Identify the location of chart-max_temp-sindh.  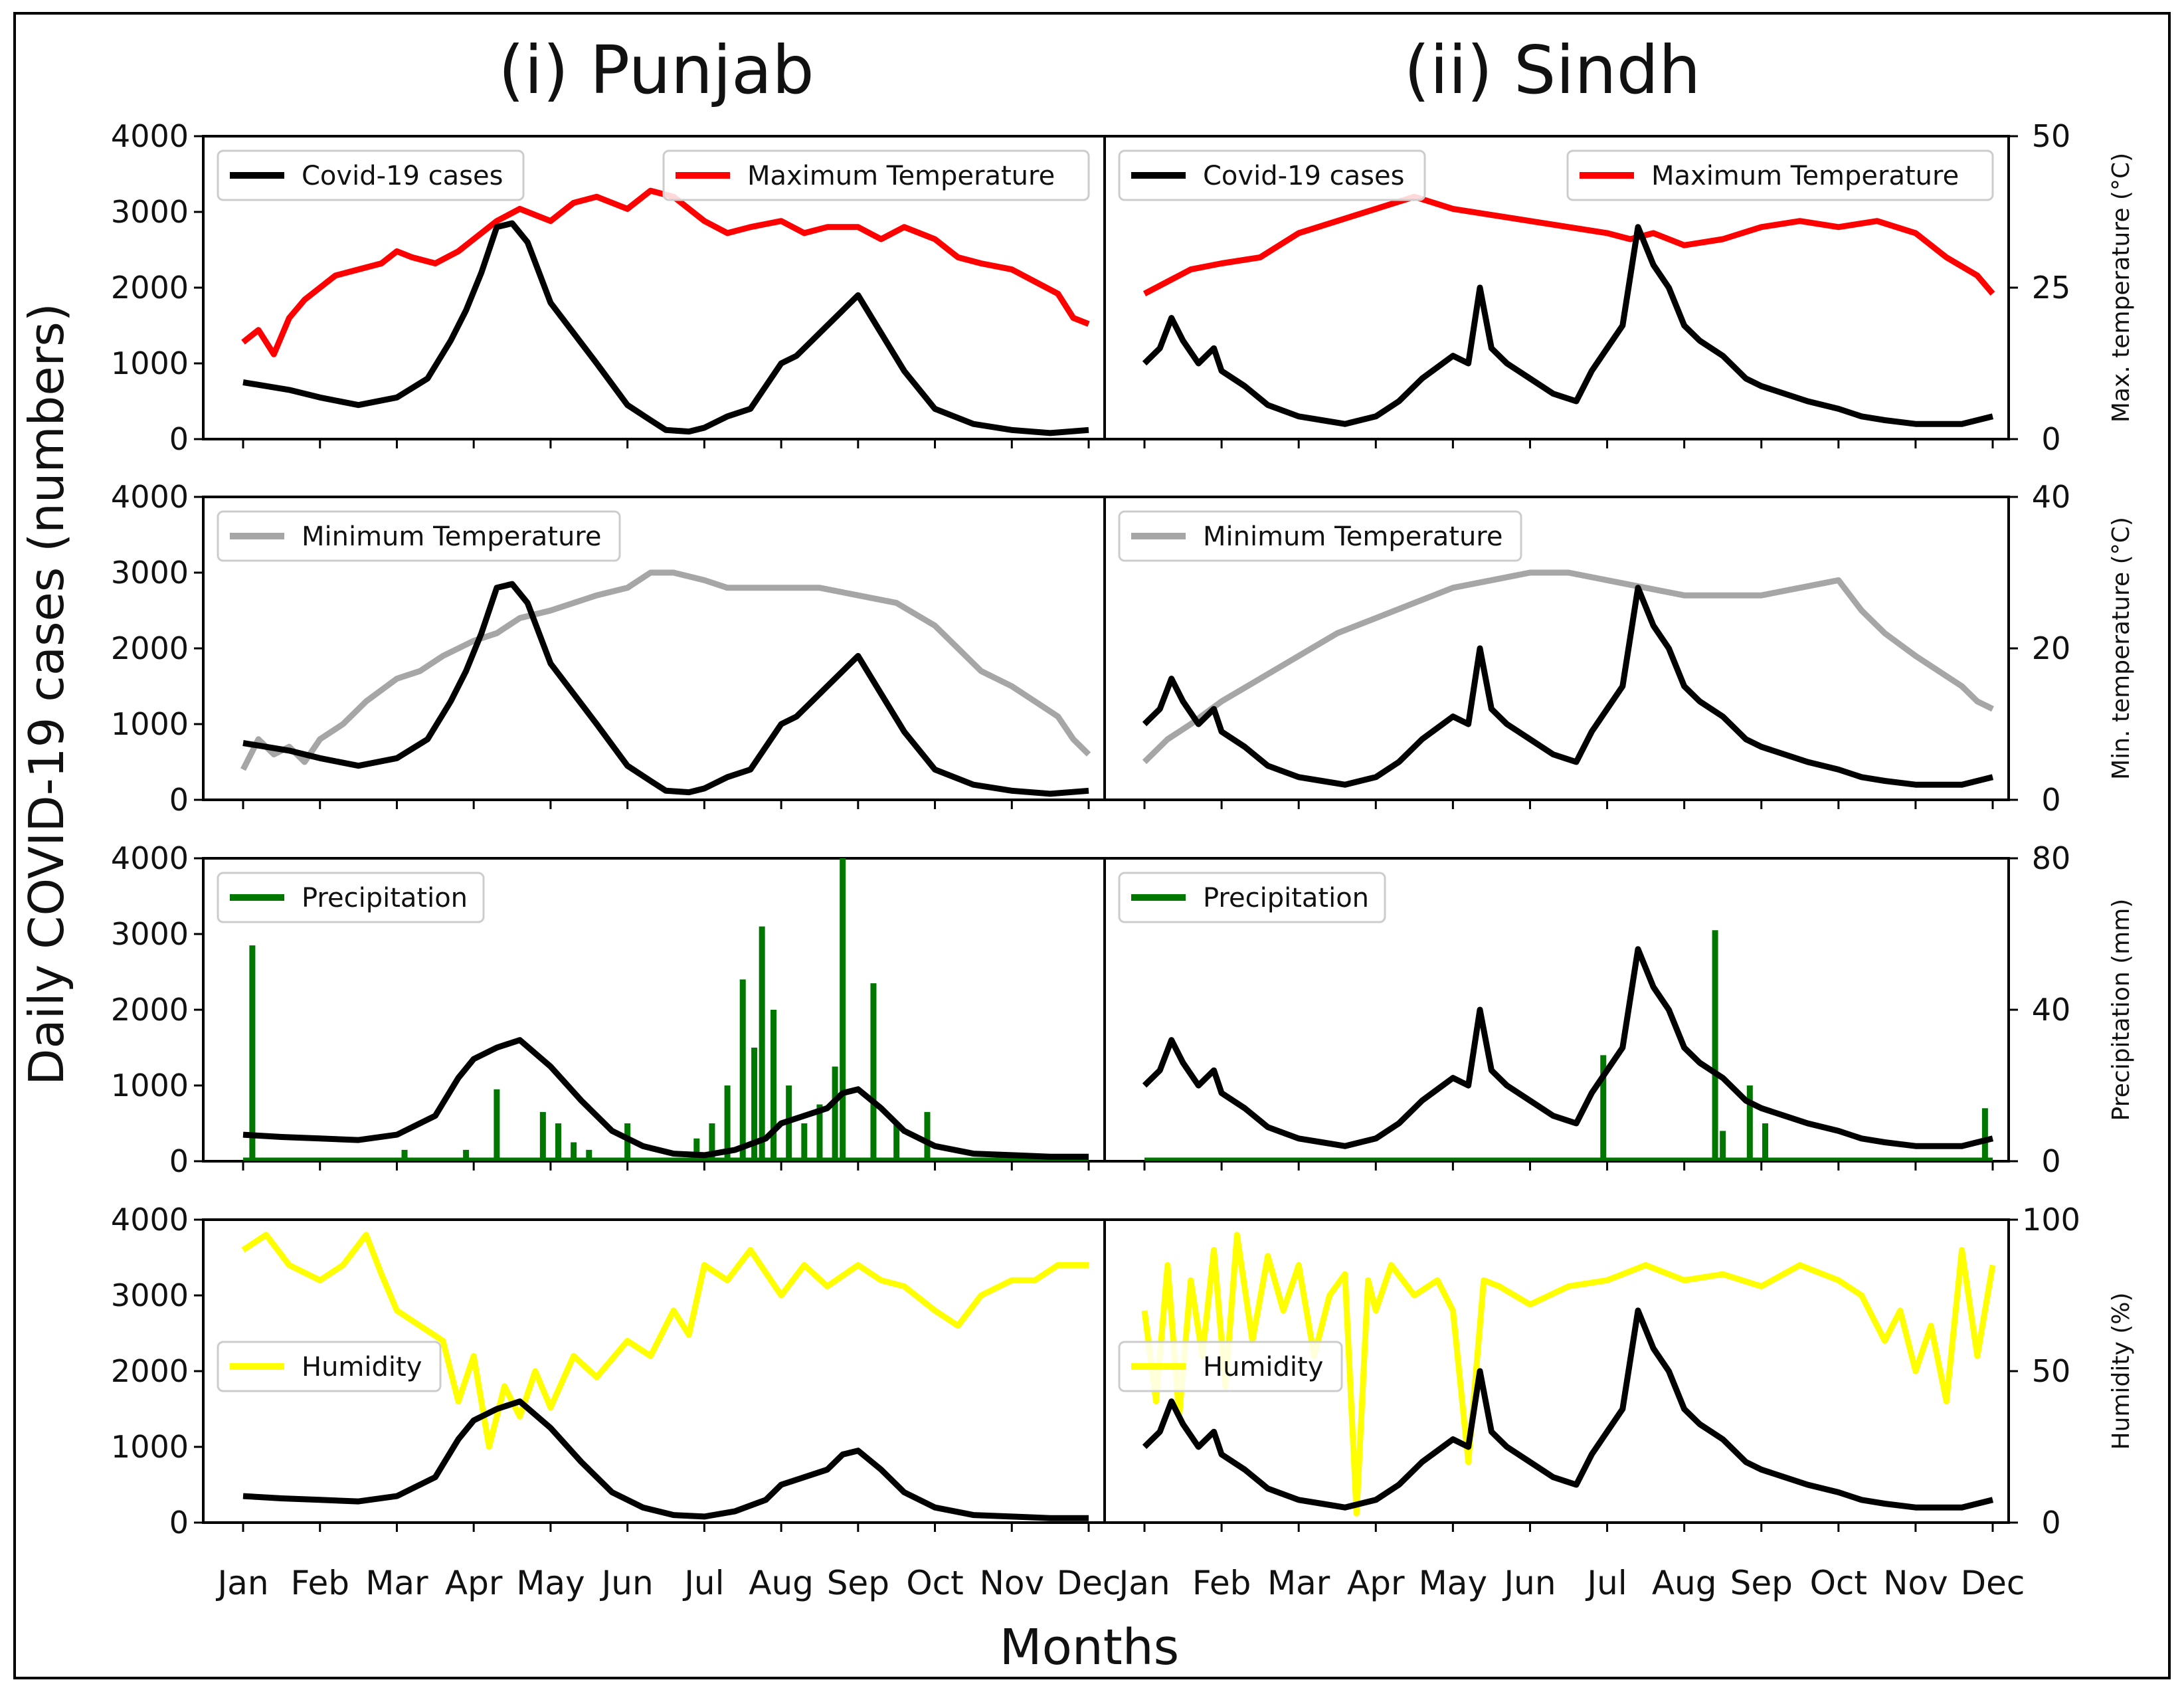
(1568, 310).